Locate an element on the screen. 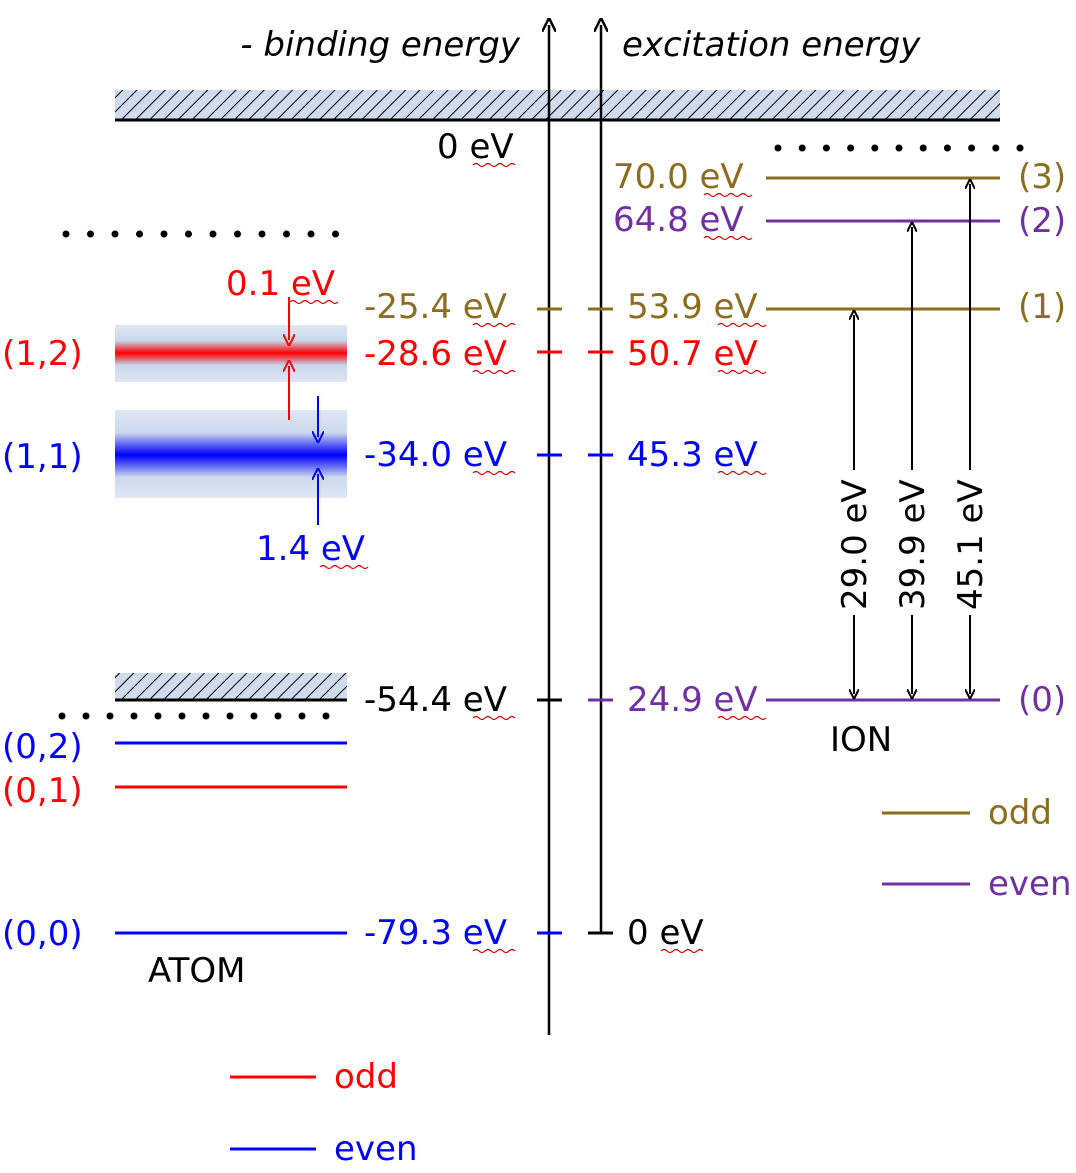 This screenshot has height=1173, width=1076. legend-ion-odd-label: odd is located at coordinates (1020, 813).